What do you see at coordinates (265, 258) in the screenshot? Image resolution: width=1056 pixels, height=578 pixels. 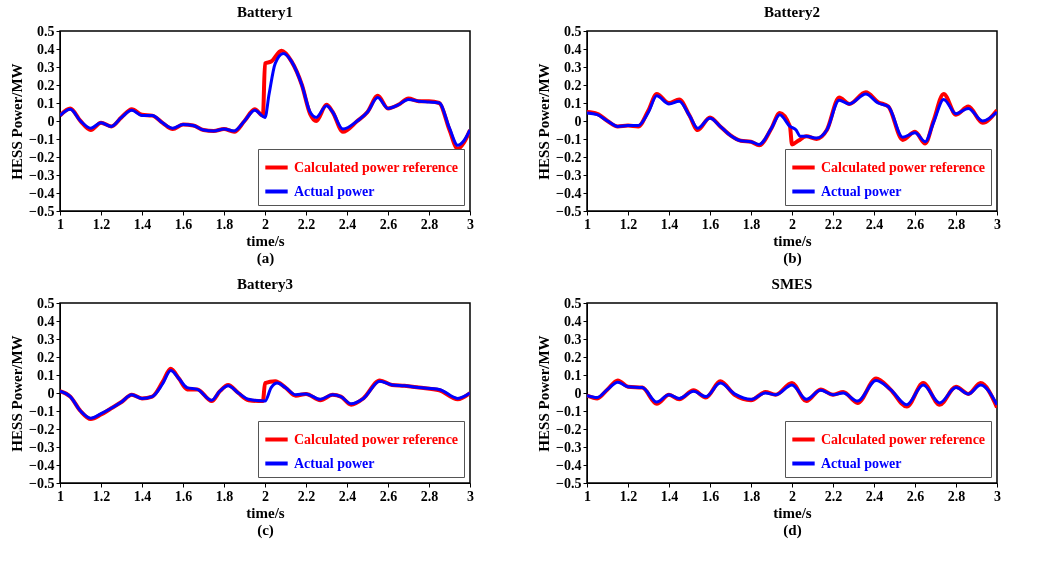 I see `text: (a)` at bounding box center [265, 258].